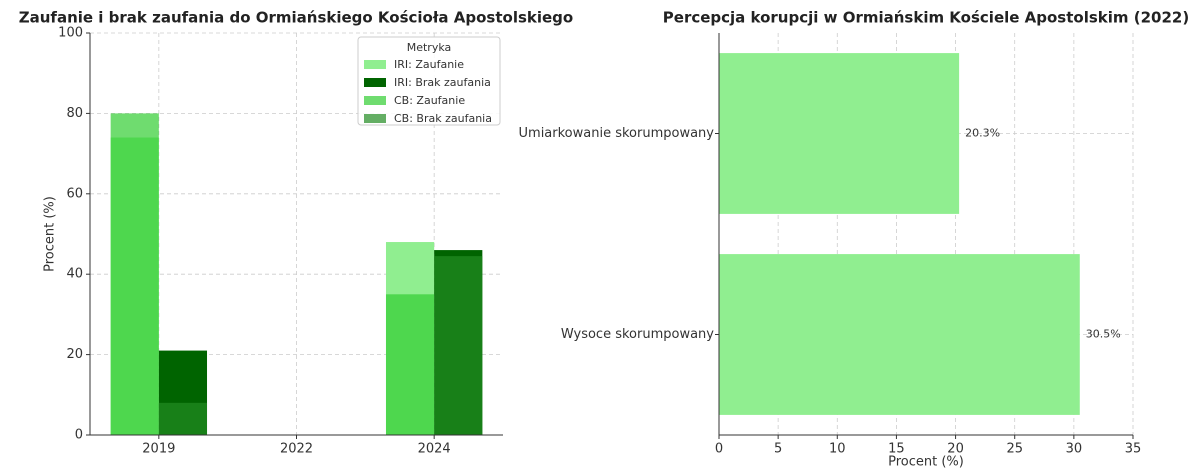 This screenshot has height=472, width=1201. What do you see at coordinates (74, 113) in the screenshot?
I see `y-tick-label: 80` at bounding box center [74, 113].